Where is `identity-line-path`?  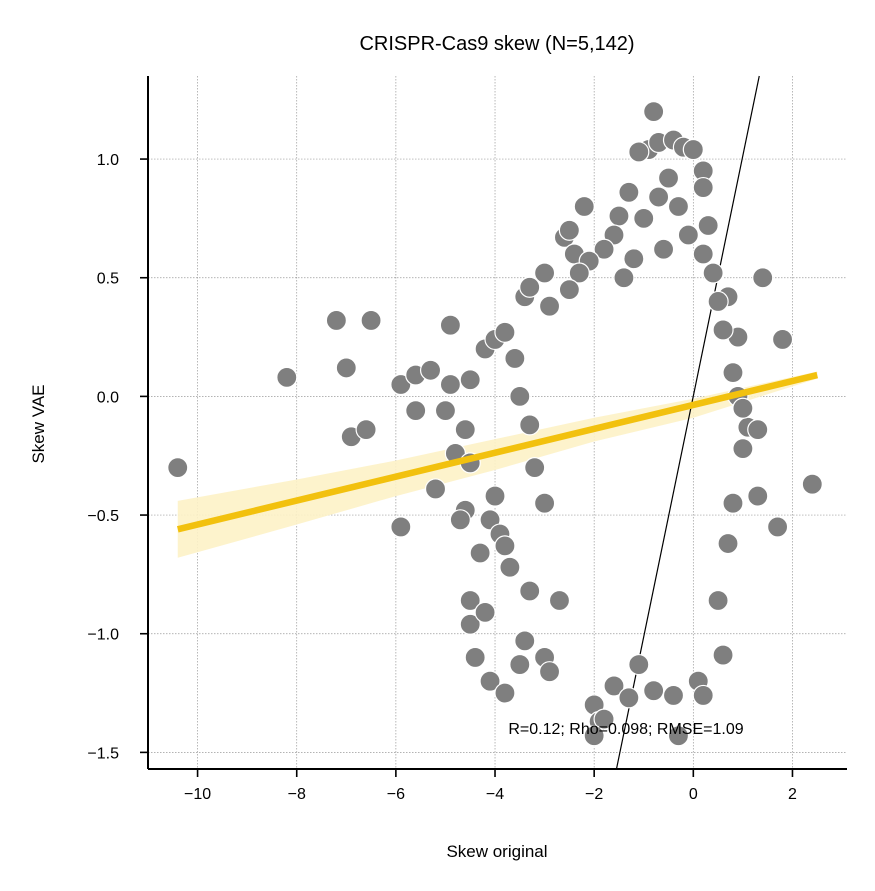
identity-line-path is located at coordinates (687, 422).